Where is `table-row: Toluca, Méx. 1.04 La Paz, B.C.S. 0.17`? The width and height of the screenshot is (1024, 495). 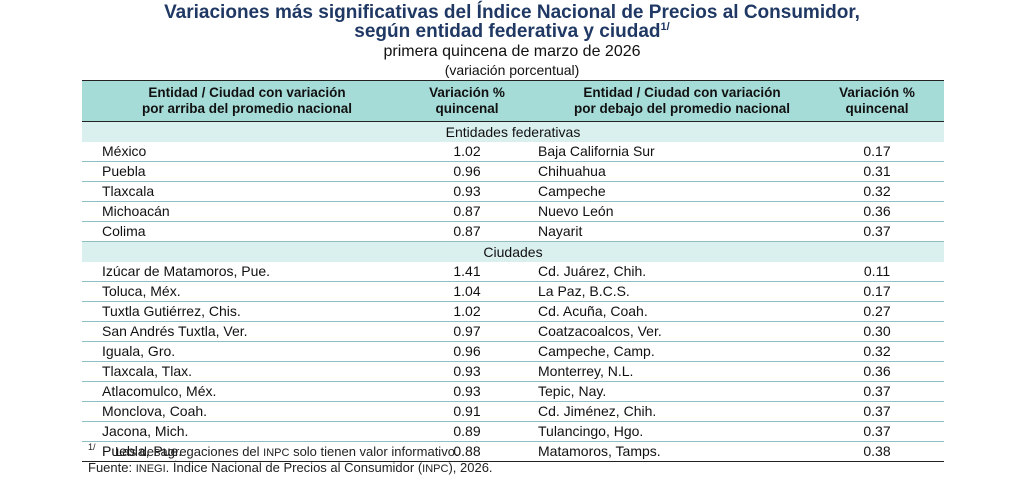
table-row: Toluca, Méx. 1.04 La Paz, B.C.S. 0.17 is located at coordinates (513, 292).